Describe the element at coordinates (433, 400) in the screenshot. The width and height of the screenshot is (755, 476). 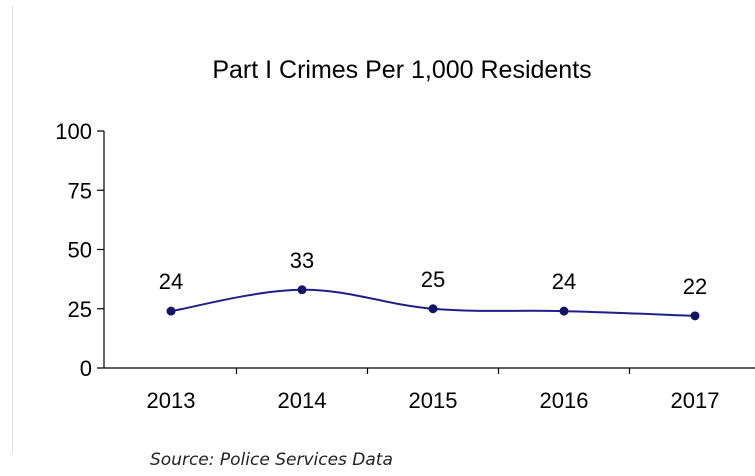
I see `x-tick-label: 2015` at that location.